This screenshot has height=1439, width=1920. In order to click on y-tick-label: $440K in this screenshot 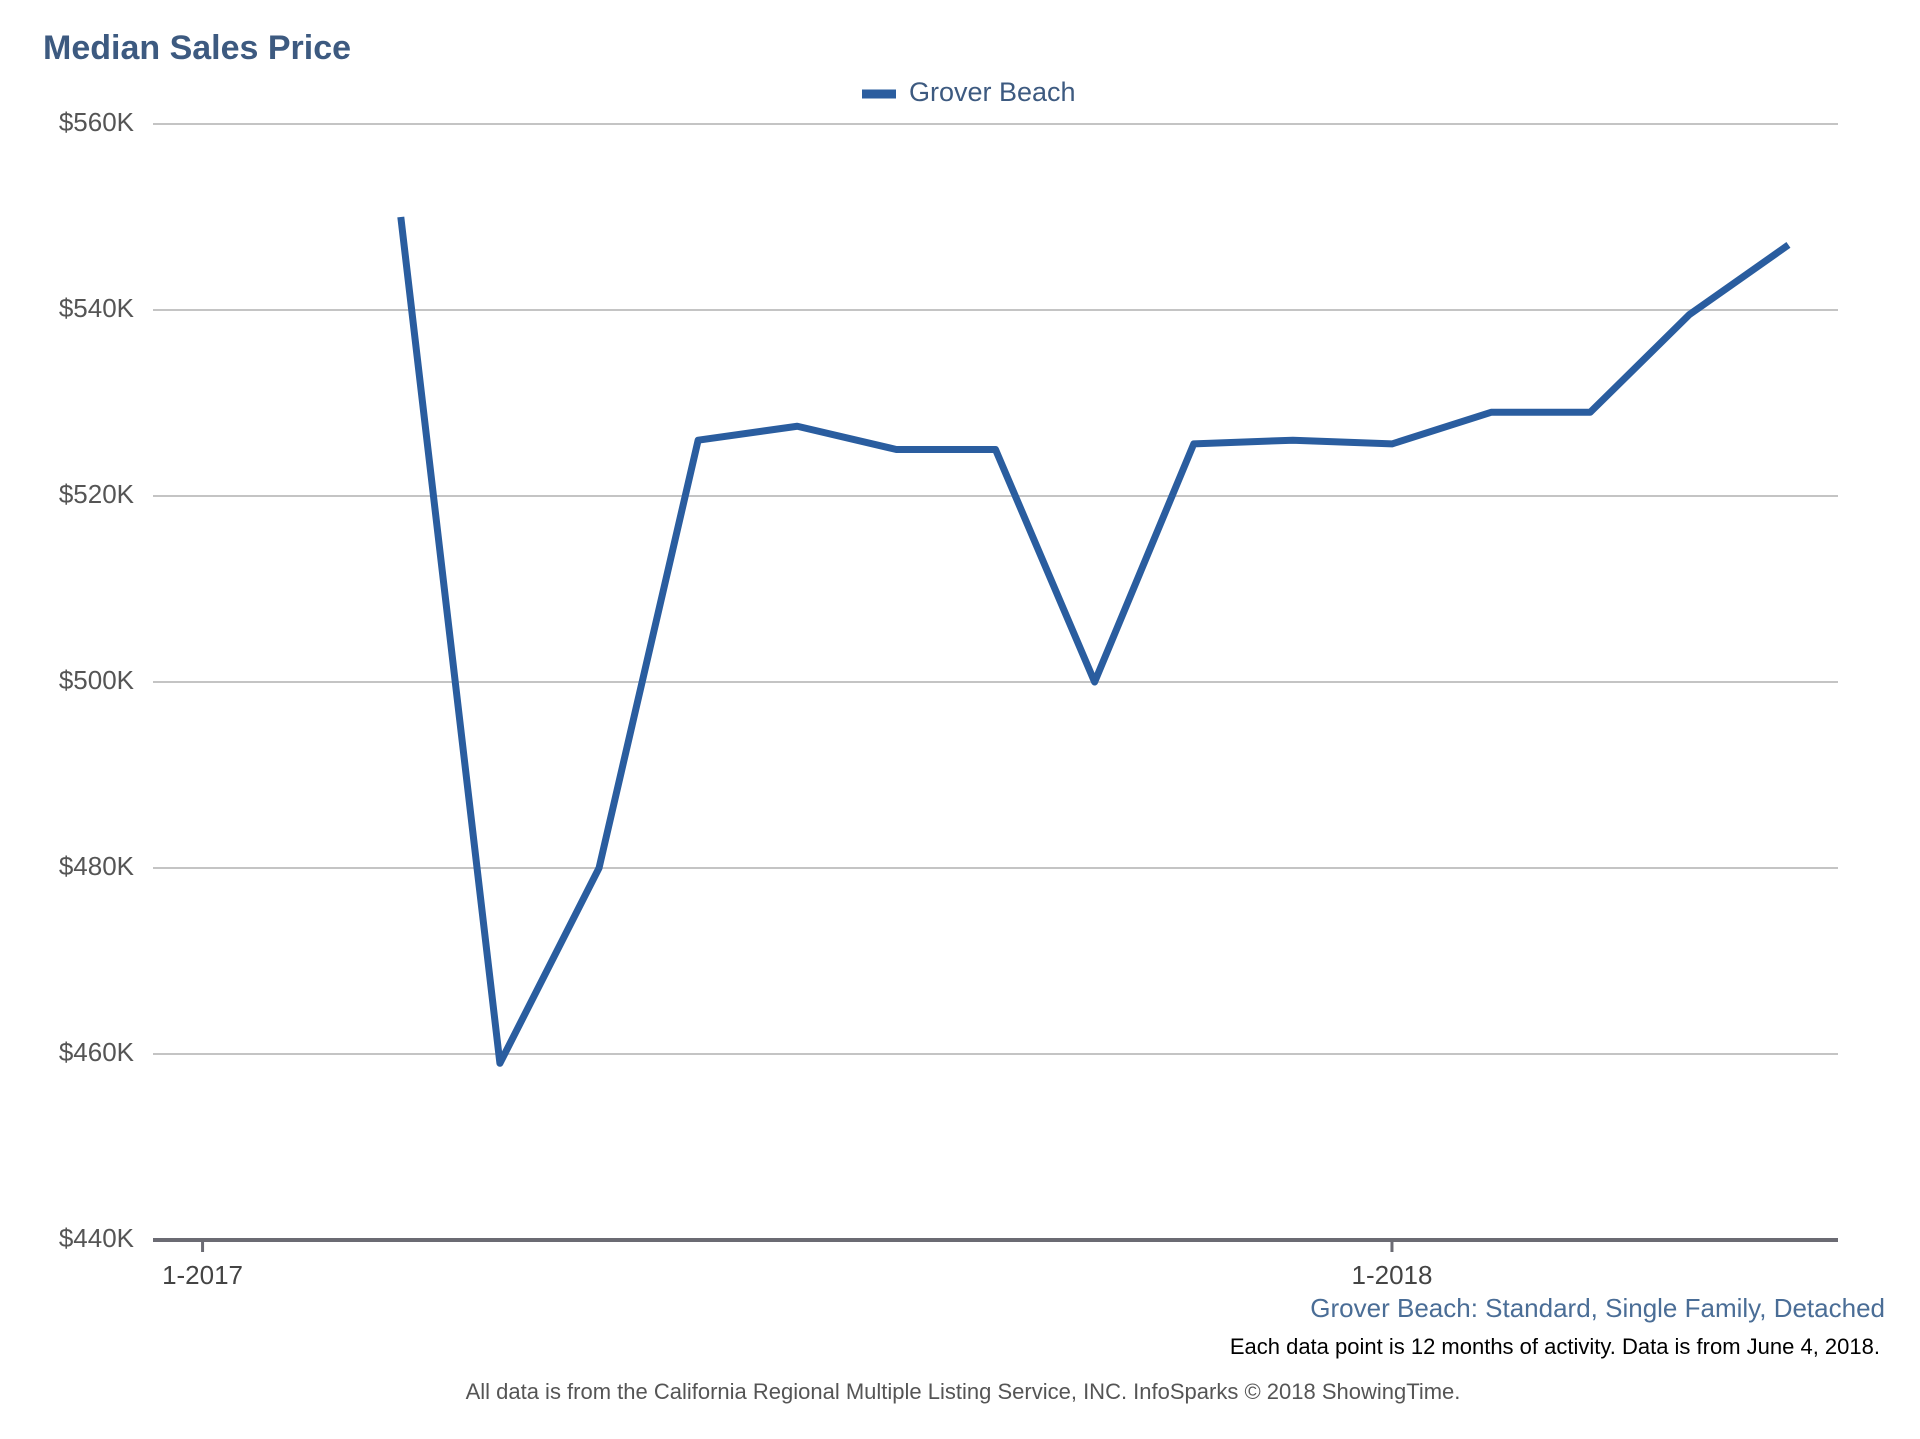, I will do `click(97, 1238)`.